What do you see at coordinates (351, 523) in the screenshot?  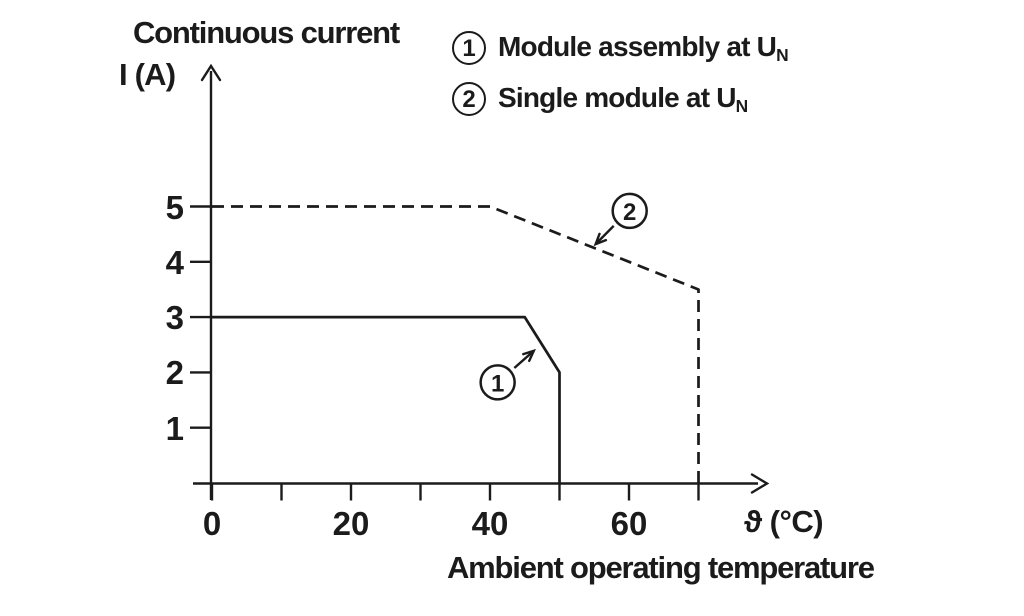 I see `x-tick-label-20: 20` at bounding box center [351, 523].